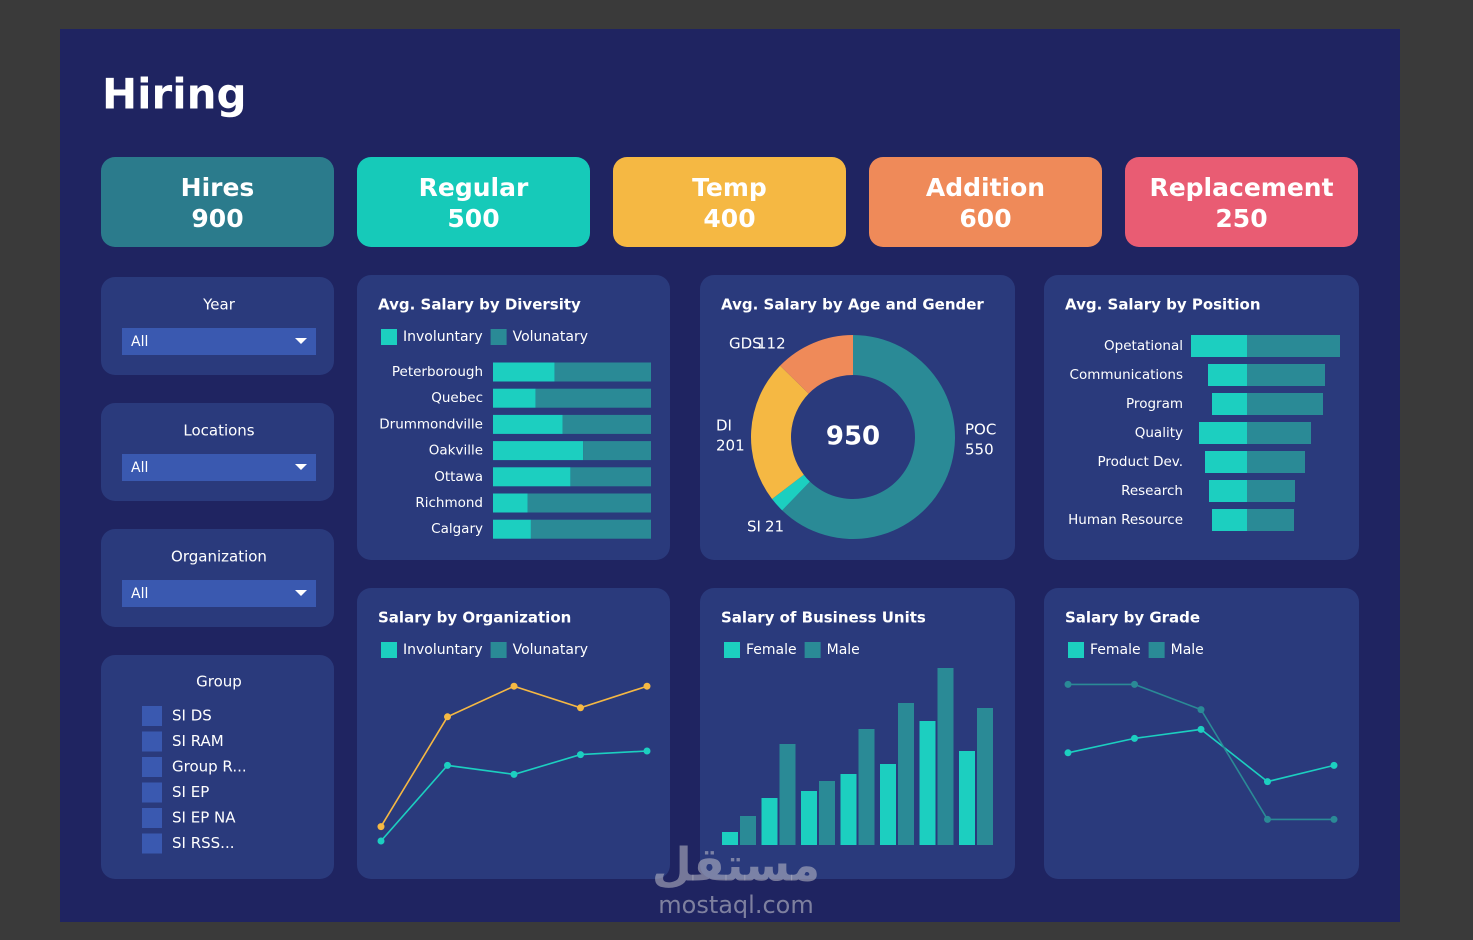 This screenshot has width=1473, height=940. Describe the element at coordinates (1140, 462) in the screenshot. I see `bar-category: Product Dev.` at that location.